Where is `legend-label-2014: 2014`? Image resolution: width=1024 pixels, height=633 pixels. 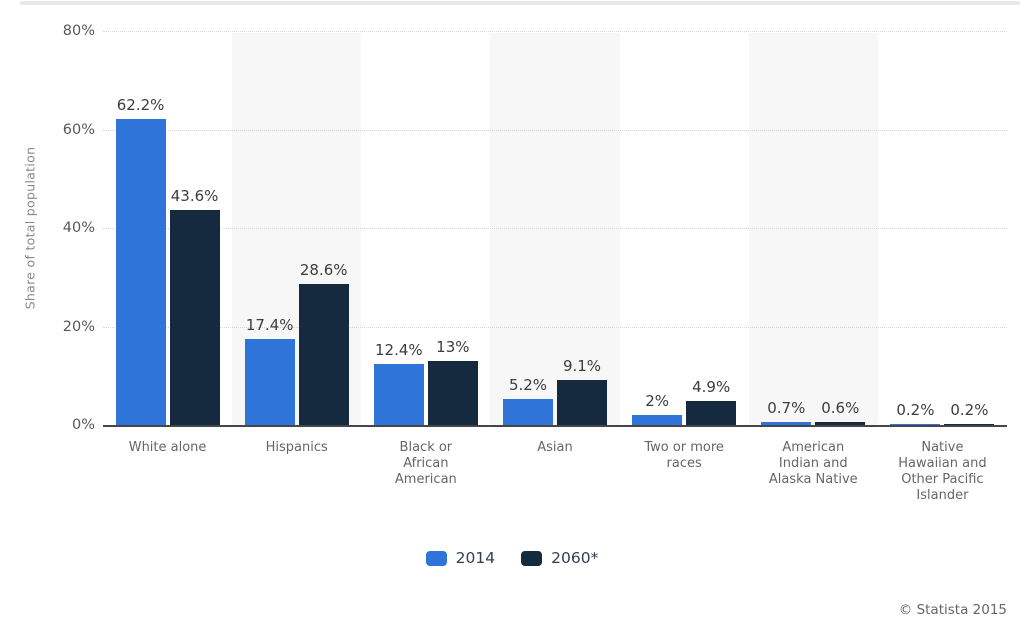 legend-label-2014: 2014 is located at coordinates (475, 558).